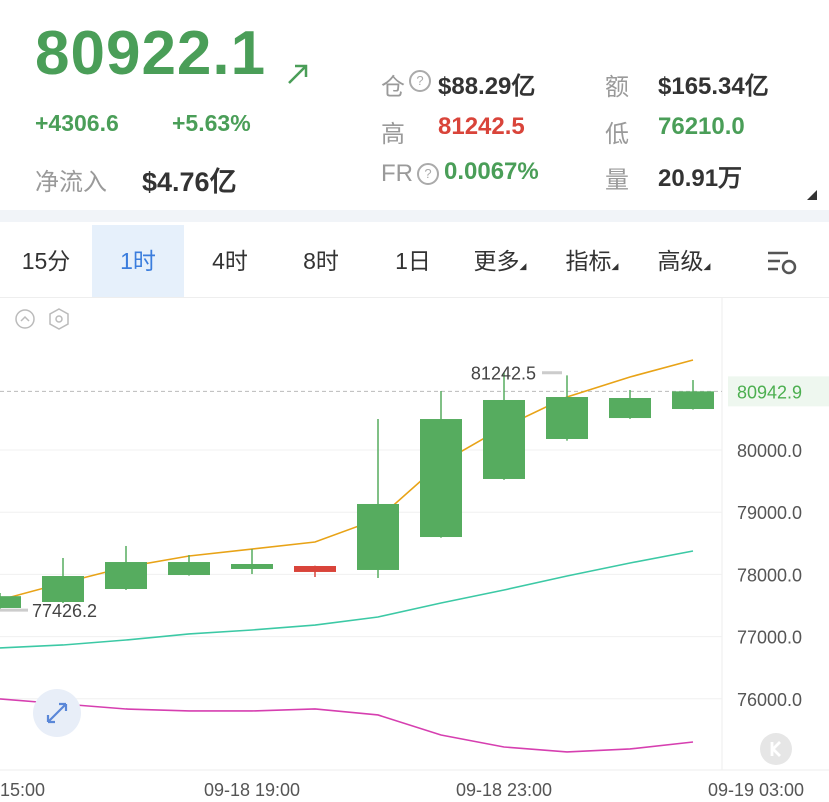 This screenshot has height=802, width=829. I want to click on tab: 1日, so click(413, 261).